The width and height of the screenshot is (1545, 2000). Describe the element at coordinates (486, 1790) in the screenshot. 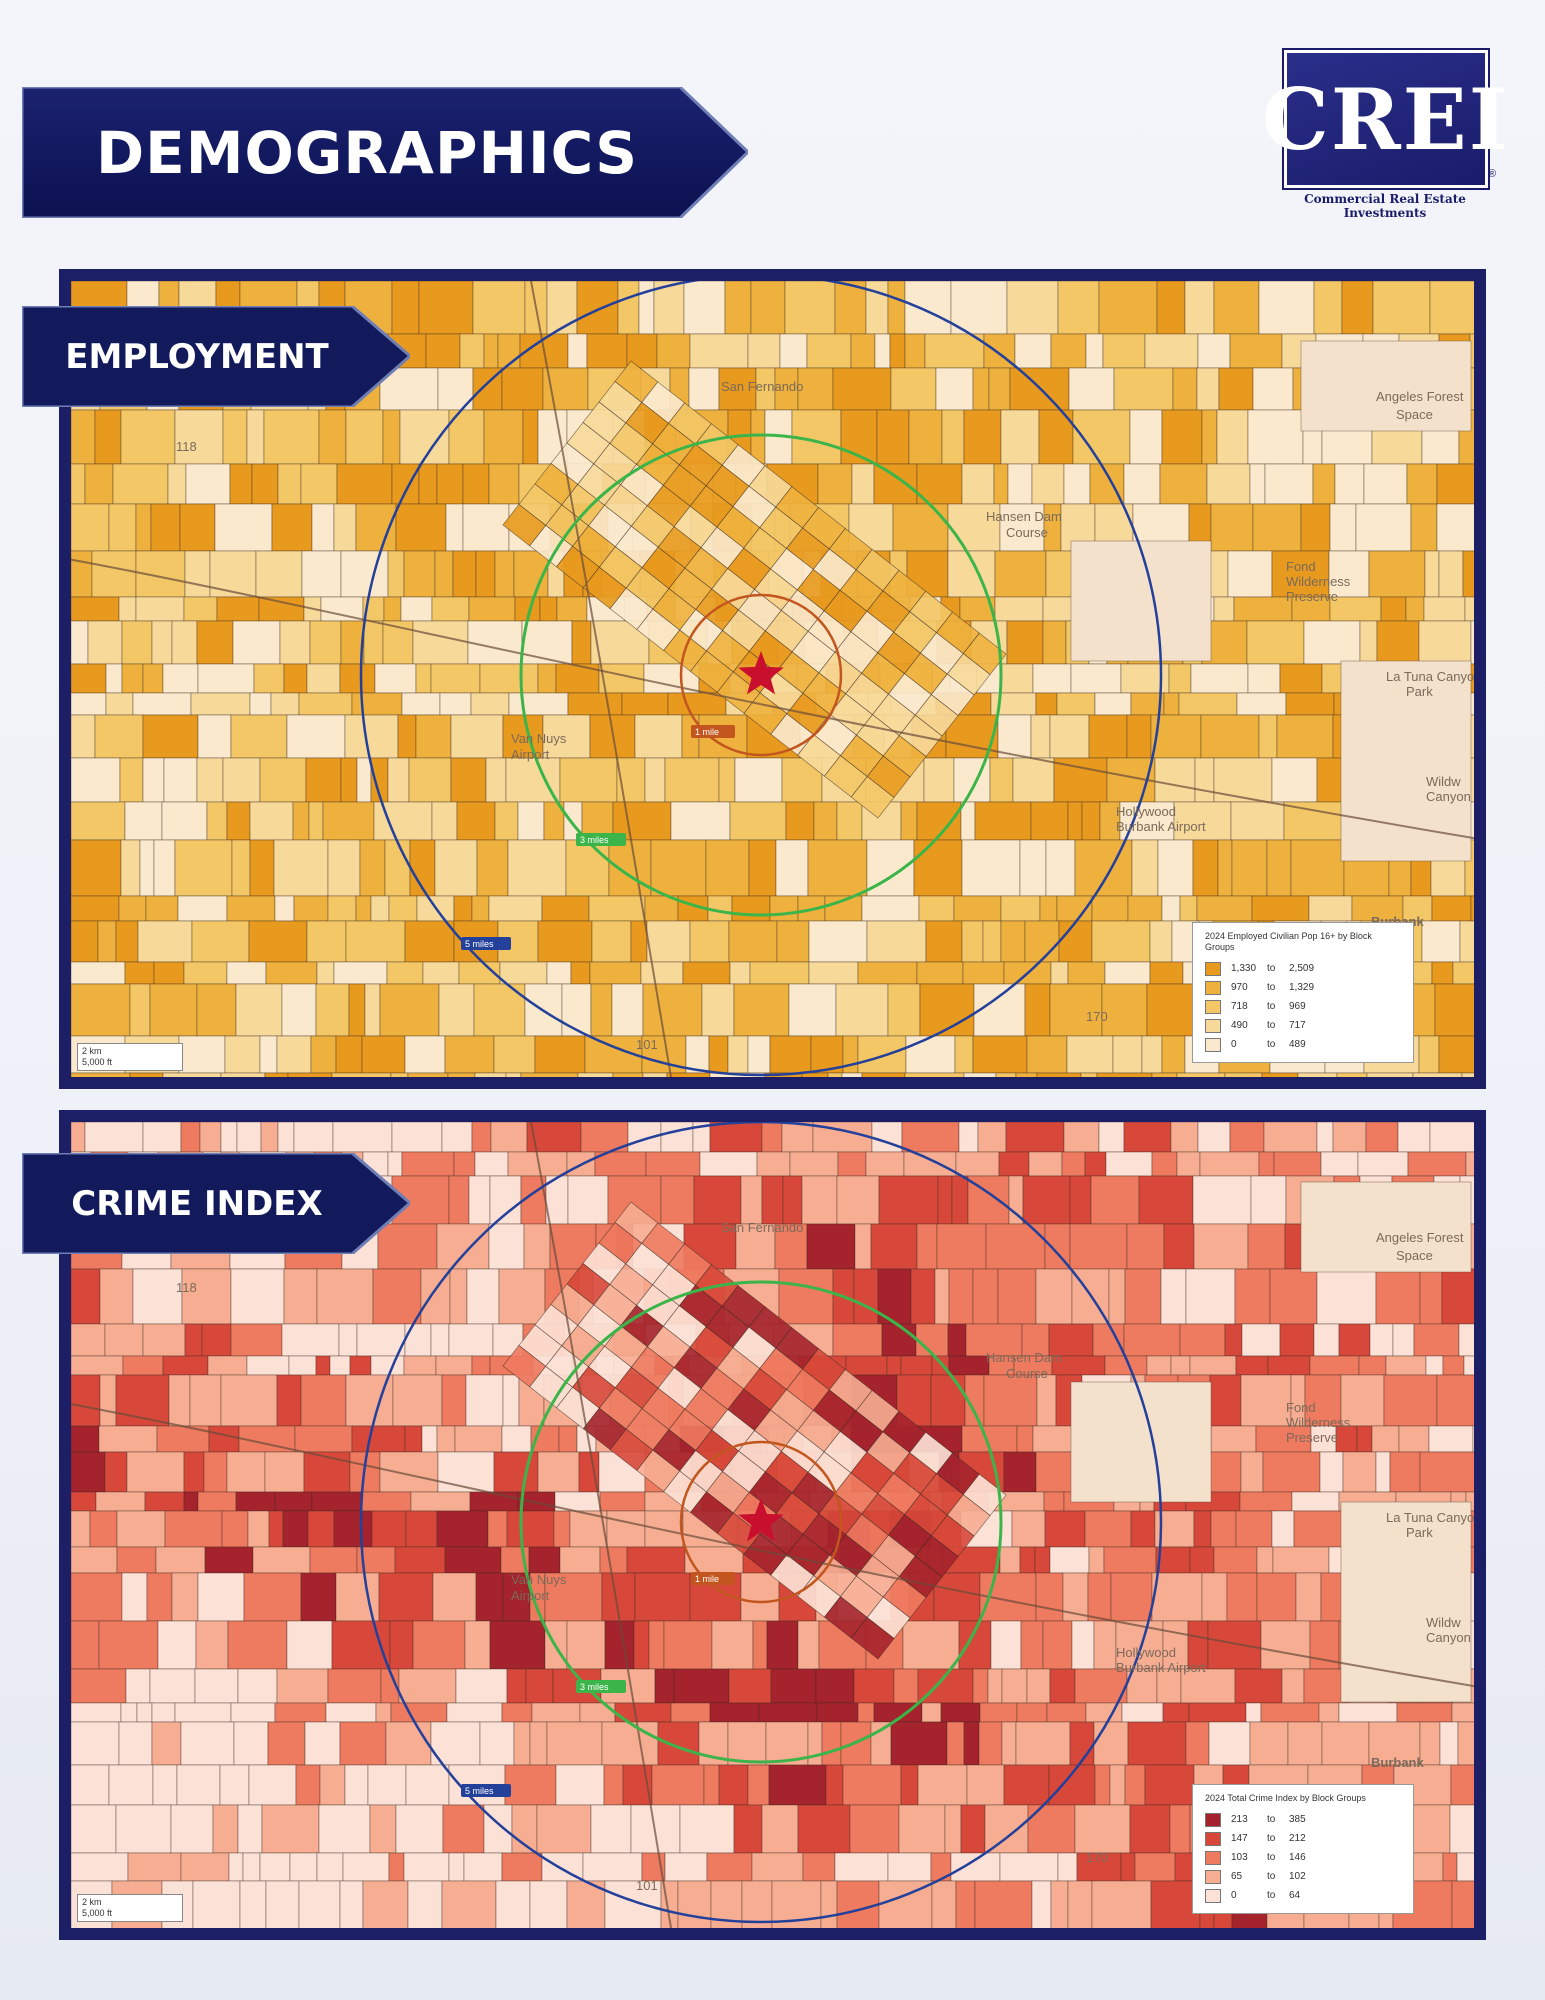

I see `ring-5-badge` at that location.